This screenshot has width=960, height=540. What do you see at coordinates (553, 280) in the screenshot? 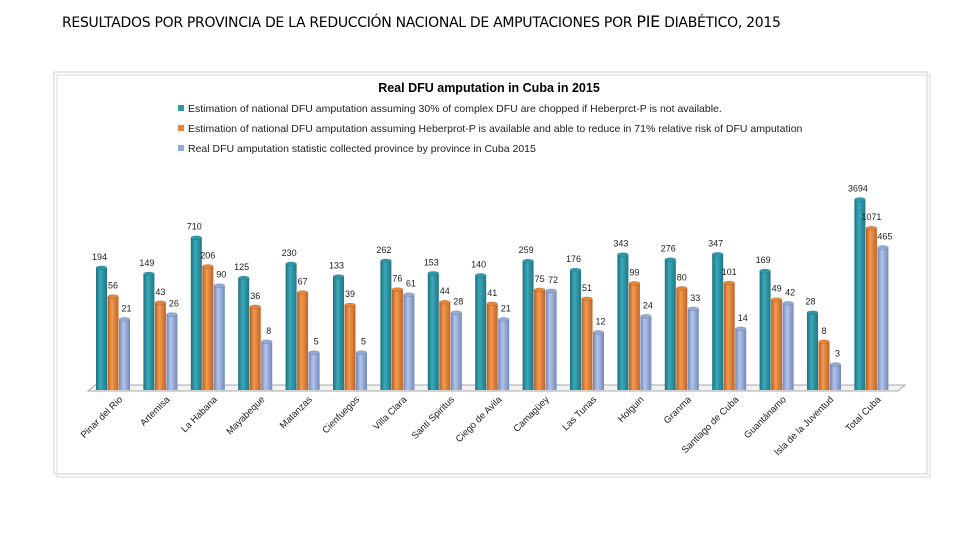
I see `data-label: 72` at bounding box center [553, 280].